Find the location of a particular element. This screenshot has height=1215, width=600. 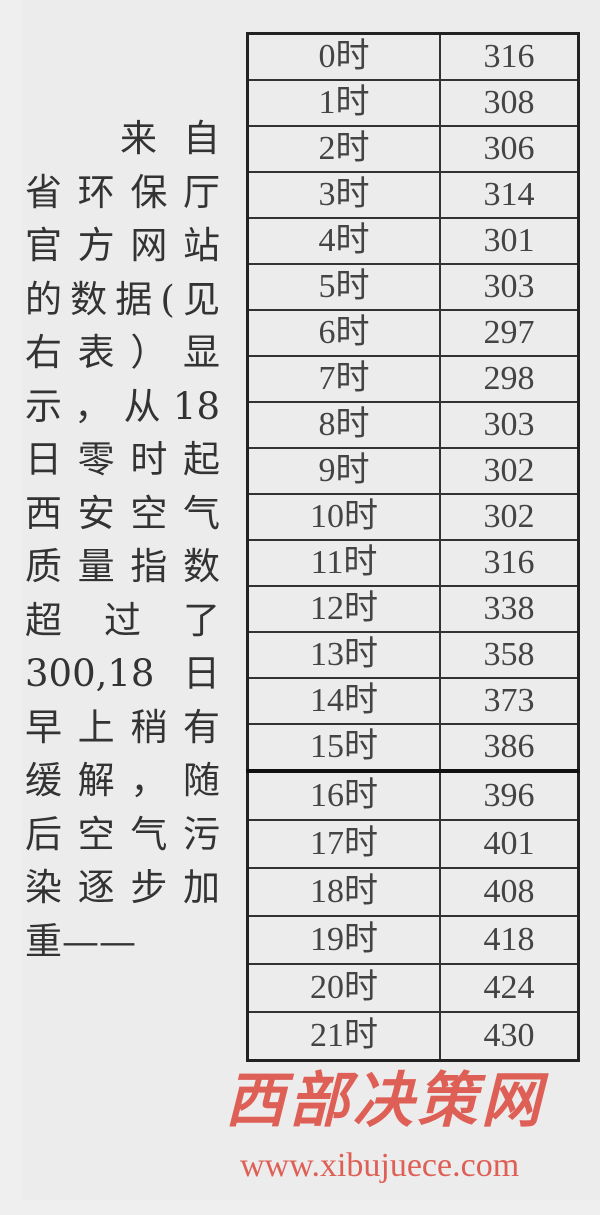

table-row: 12时 338 is located at coordinates (413, 609).